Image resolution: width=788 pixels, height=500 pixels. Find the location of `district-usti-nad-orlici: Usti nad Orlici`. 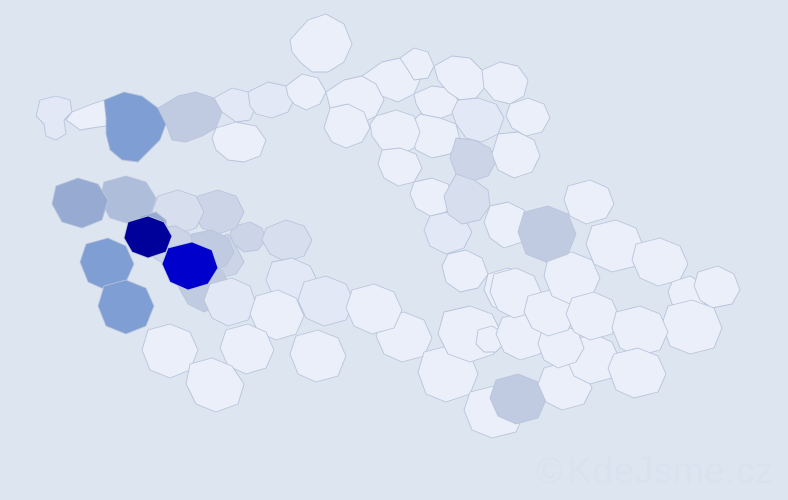

district-usti-nad-orlici: Usti nad Orlici is located at coordinates (516, 155).